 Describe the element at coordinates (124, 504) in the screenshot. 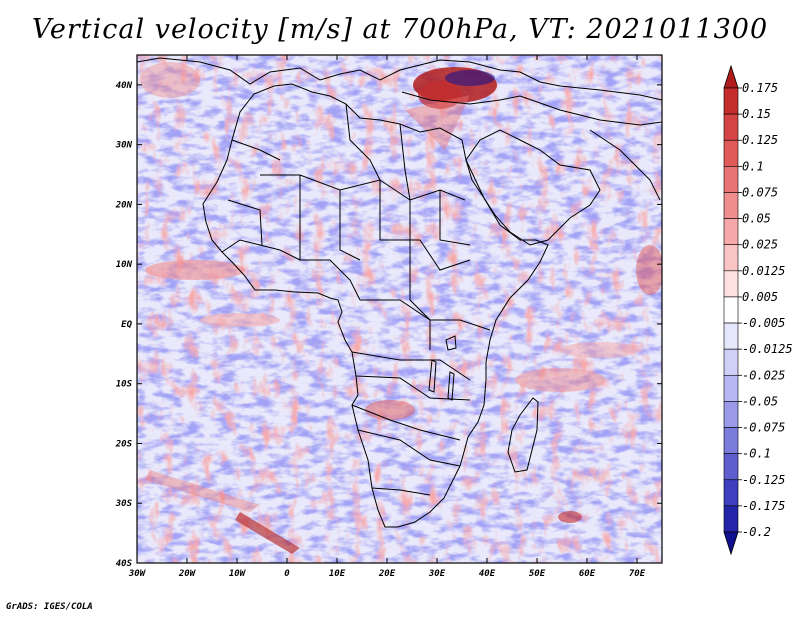

I see `y-tick-label: 30S` at that location.